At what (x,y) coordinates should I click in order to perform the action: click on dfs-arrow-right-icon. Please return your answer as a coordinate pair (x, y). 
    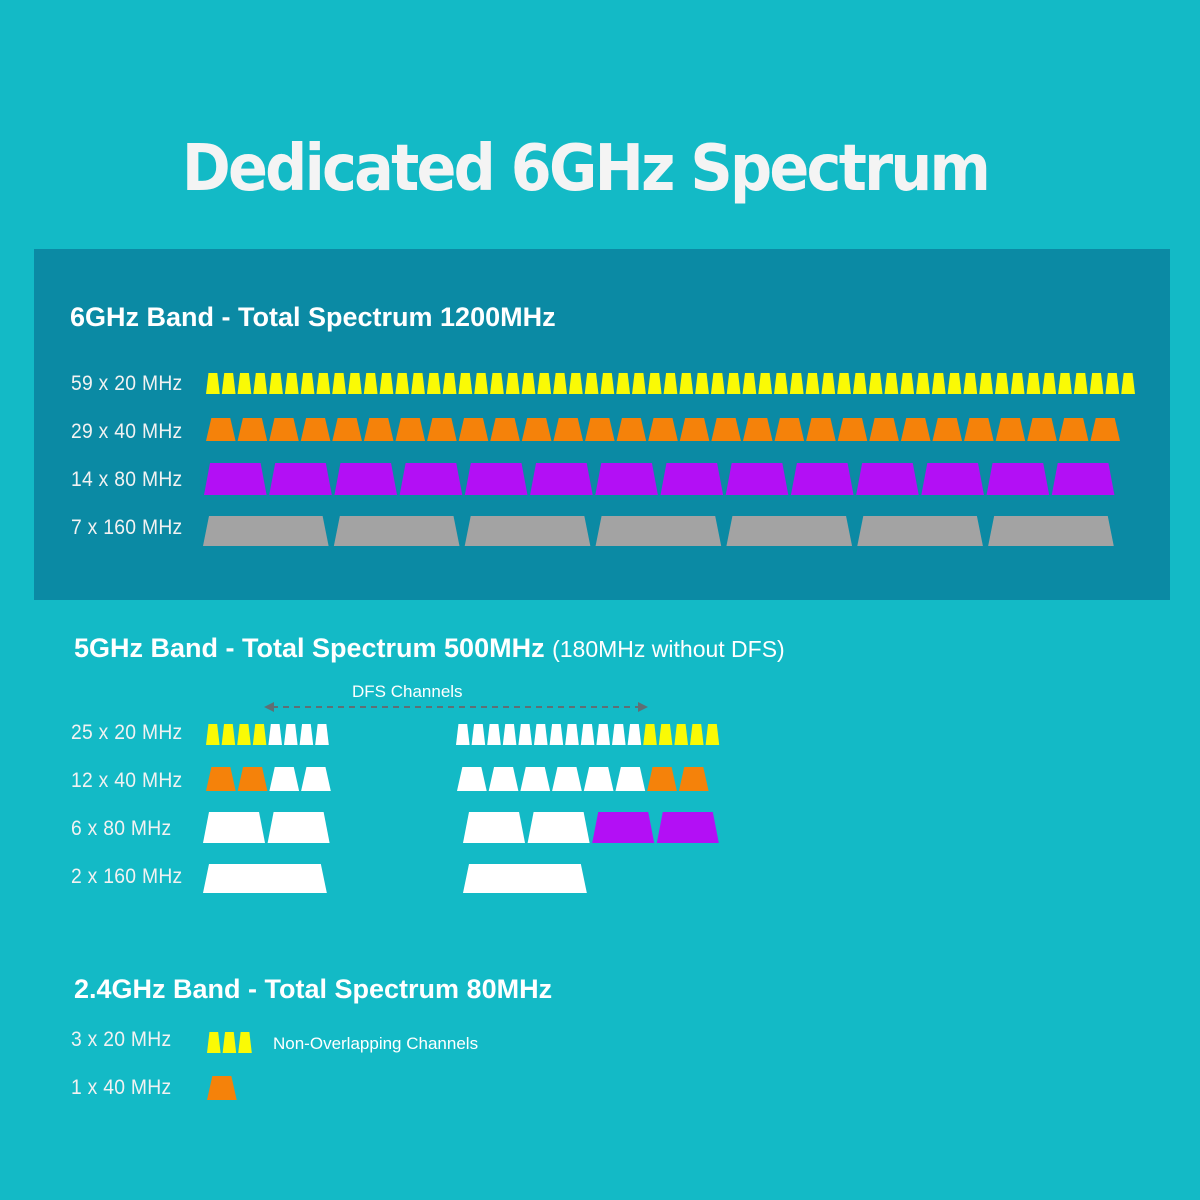
    Looking at the image, I should click on (643, 707).